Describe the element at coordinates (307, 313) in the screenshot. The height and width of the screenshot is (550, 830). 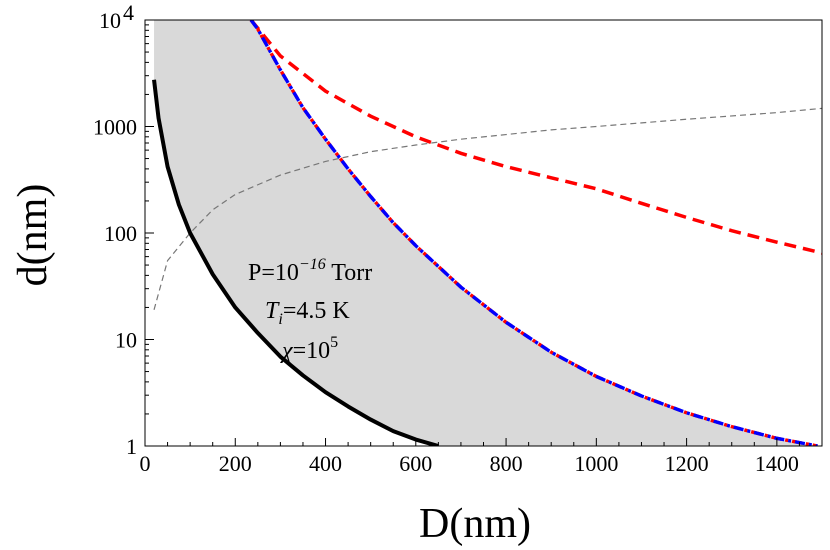
I see `annotation-temperature: Ti=4.5 K` at that location.